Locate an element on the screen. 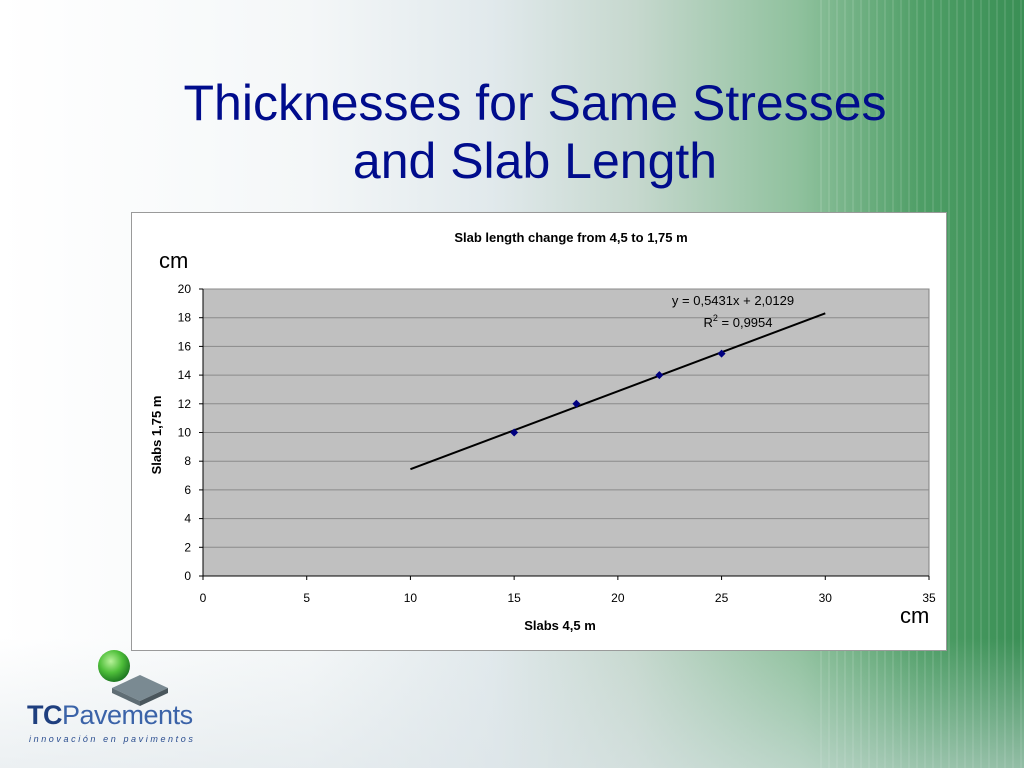 The width and height of the screenshot is (1024, 768). x-tick-label: 15 is located at coordinates (514, 598).